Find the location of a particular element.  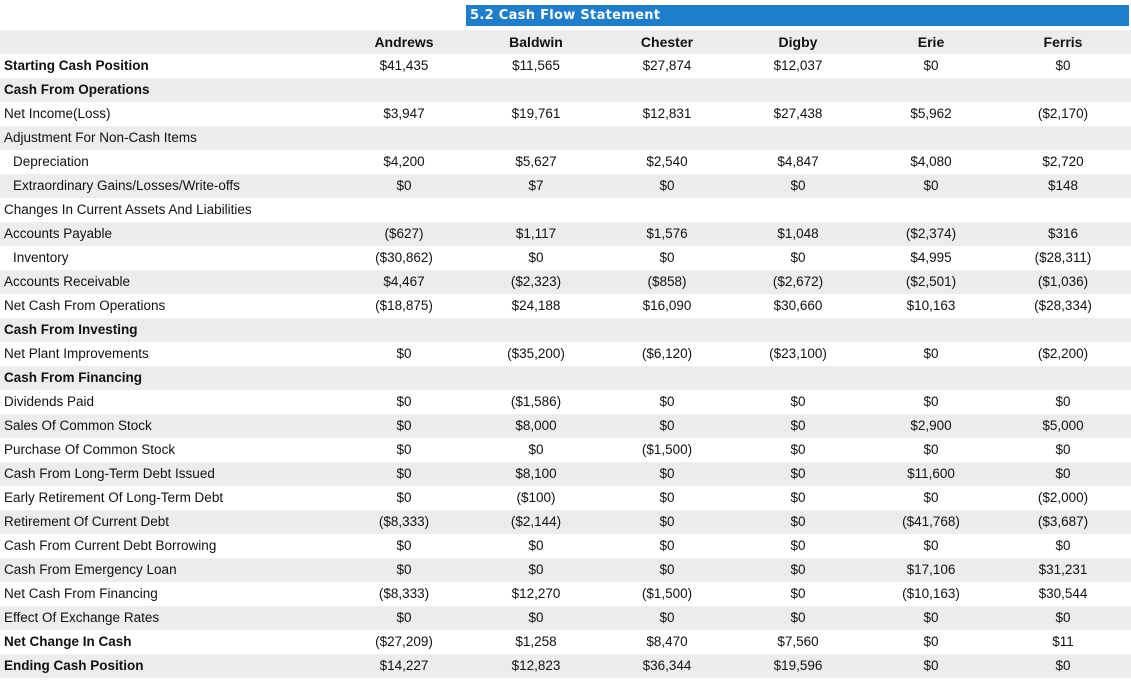

table-row: Effect Of Exchange Rates $0 $0 $0 $0 $0 $0 is located at coordinates (565, 618).